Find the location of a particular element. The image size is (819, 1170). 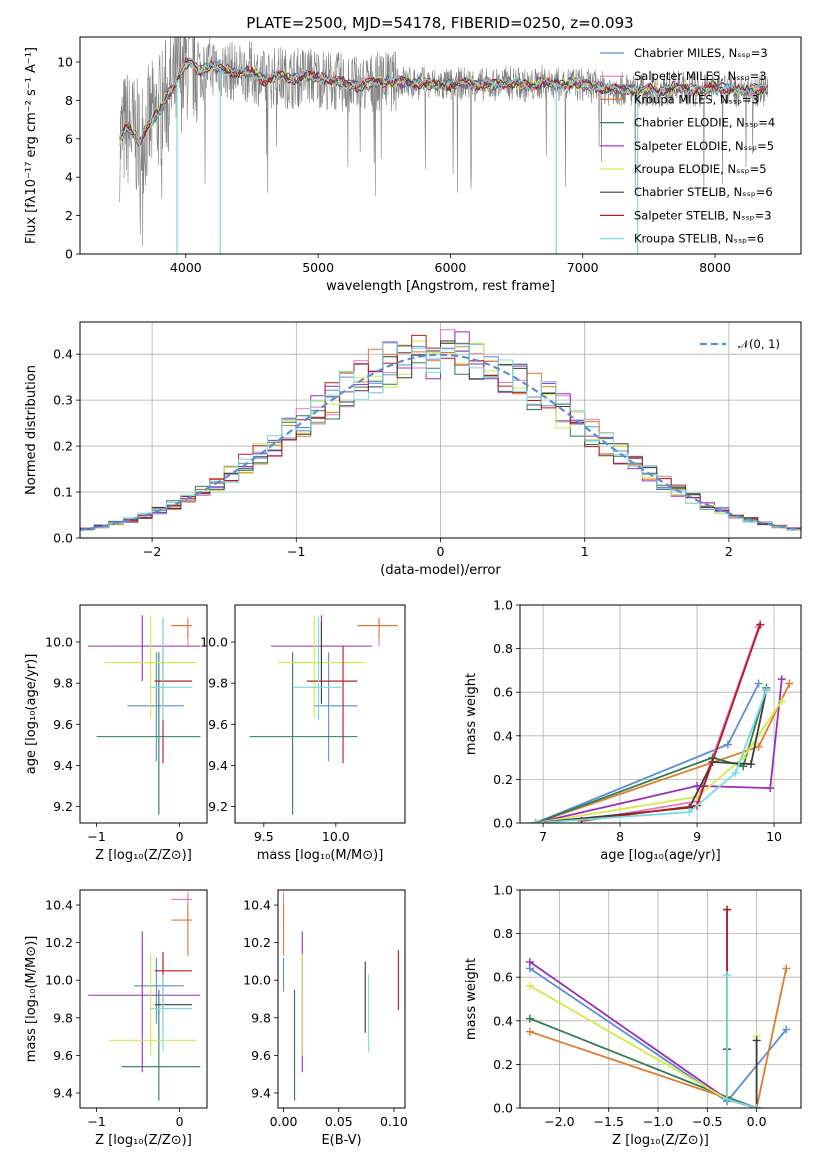

x-axis-label: wavelength [Angstrom, rest frame] is located at coordinates (440, 286).